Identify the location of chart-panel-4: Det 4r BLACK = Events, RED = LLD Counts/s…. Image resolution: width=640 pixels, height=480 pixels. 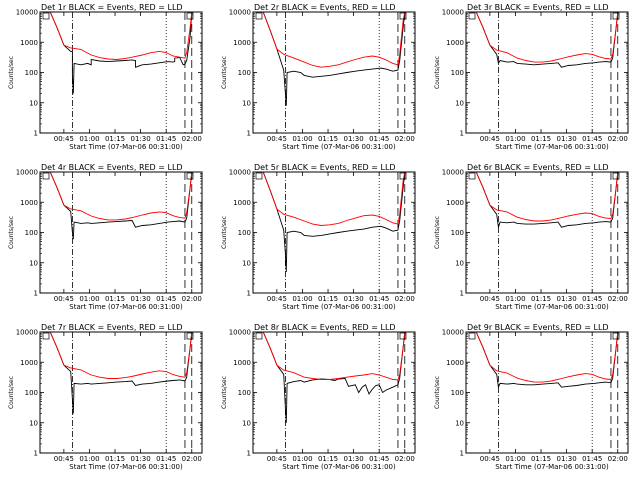
(105, 237).